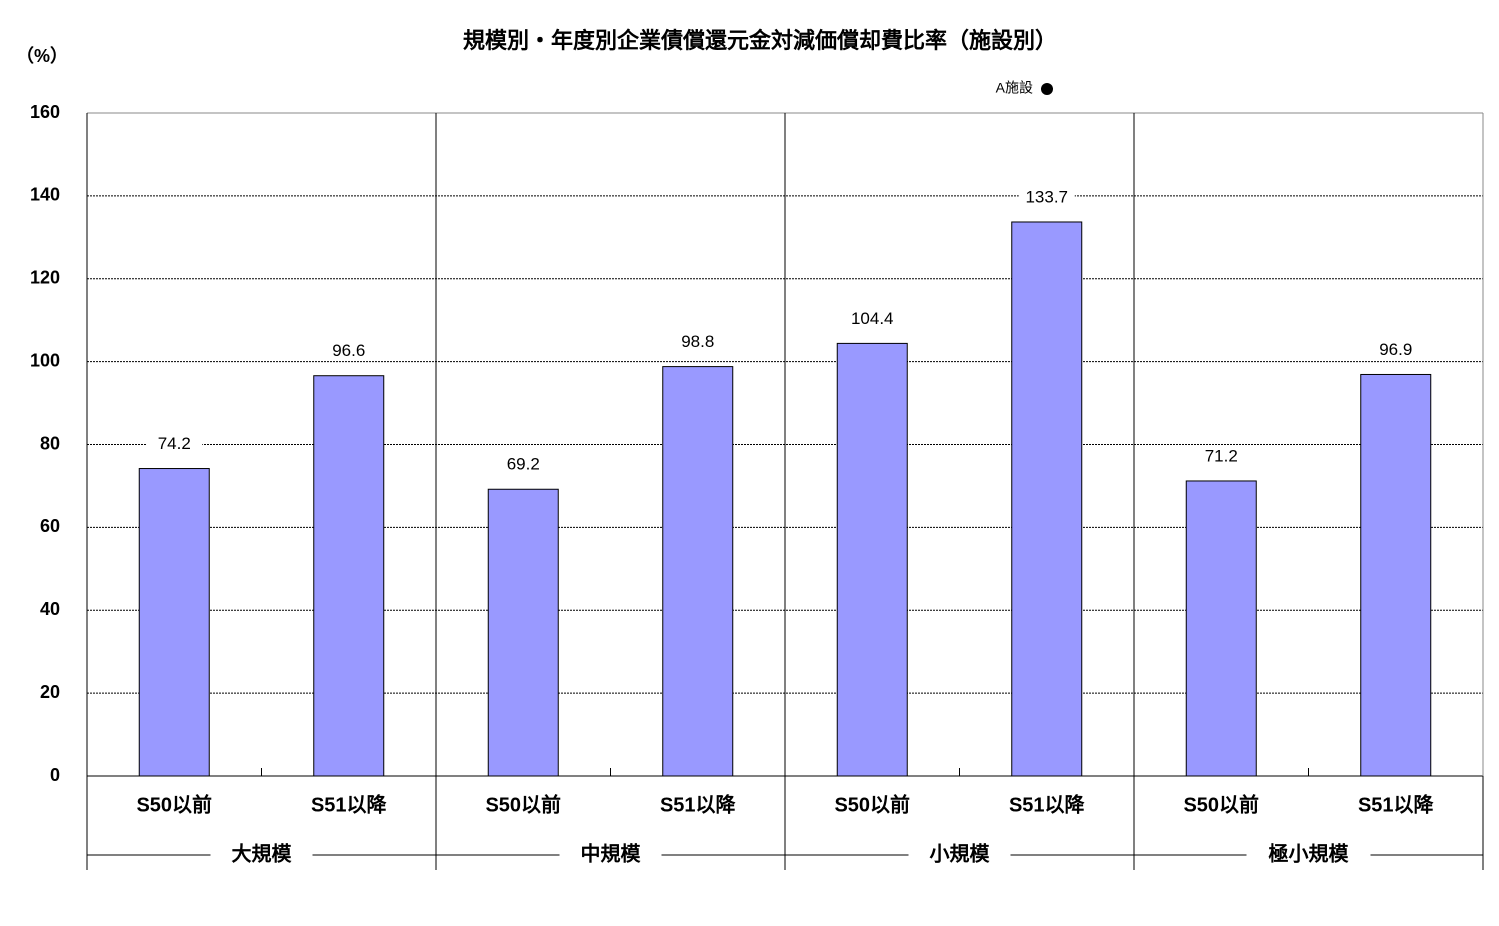 The image size is (1499, 926). What do you see at coordinates (45, 360) in the screenshot?
I see `y-tick-label: 100` at bounding box center [45, 360].